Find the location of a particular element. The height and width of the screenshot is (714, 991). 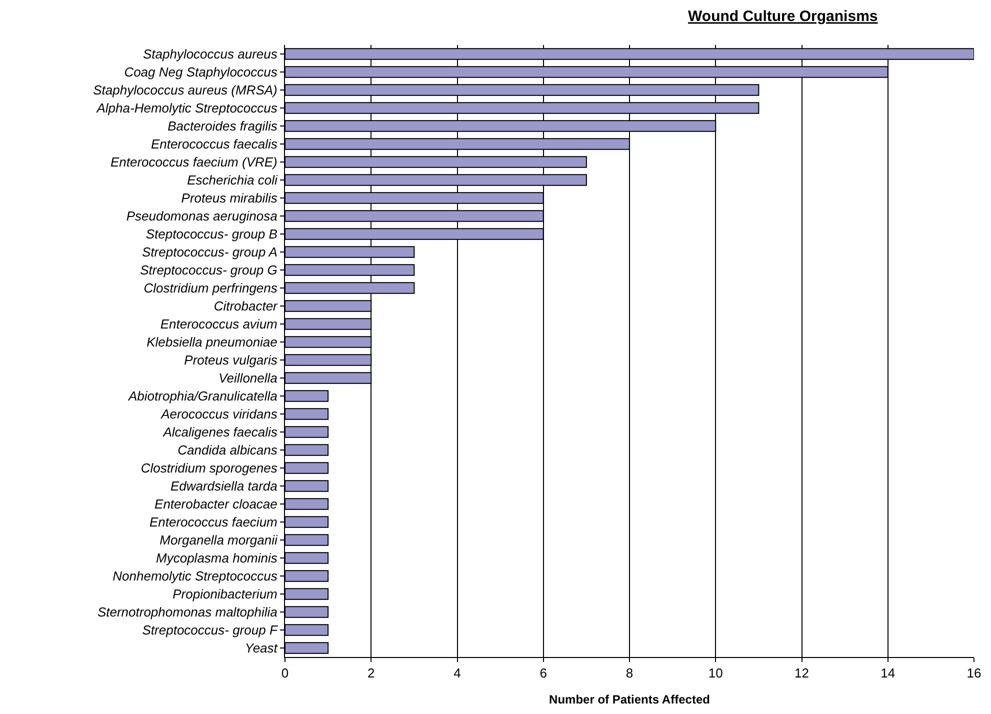

y-tick-label: Citrobacter is located at coordinates (246, 306).